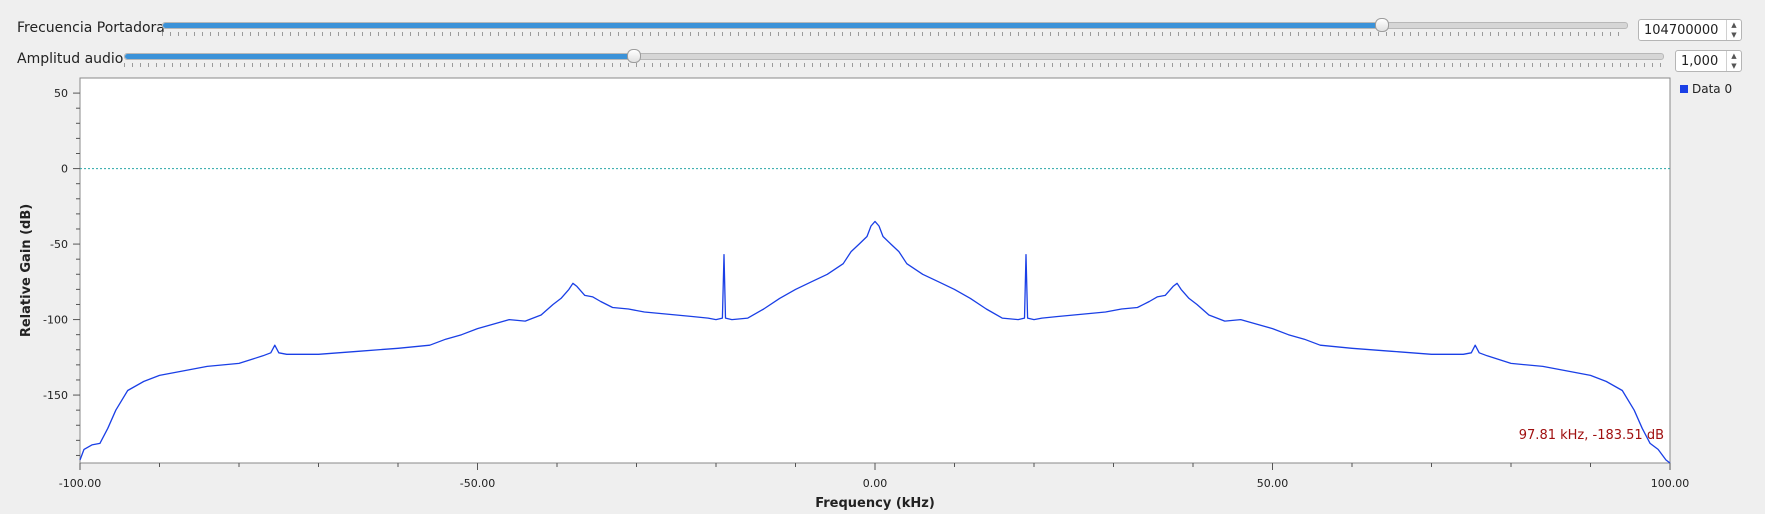 Image resolution: width=1765 pixels, height=514 pixels. What do you see at coordinates (875, 483) in the screenshot?
I see `x-tick-label: 0.00` at bounding box center [875, 483].